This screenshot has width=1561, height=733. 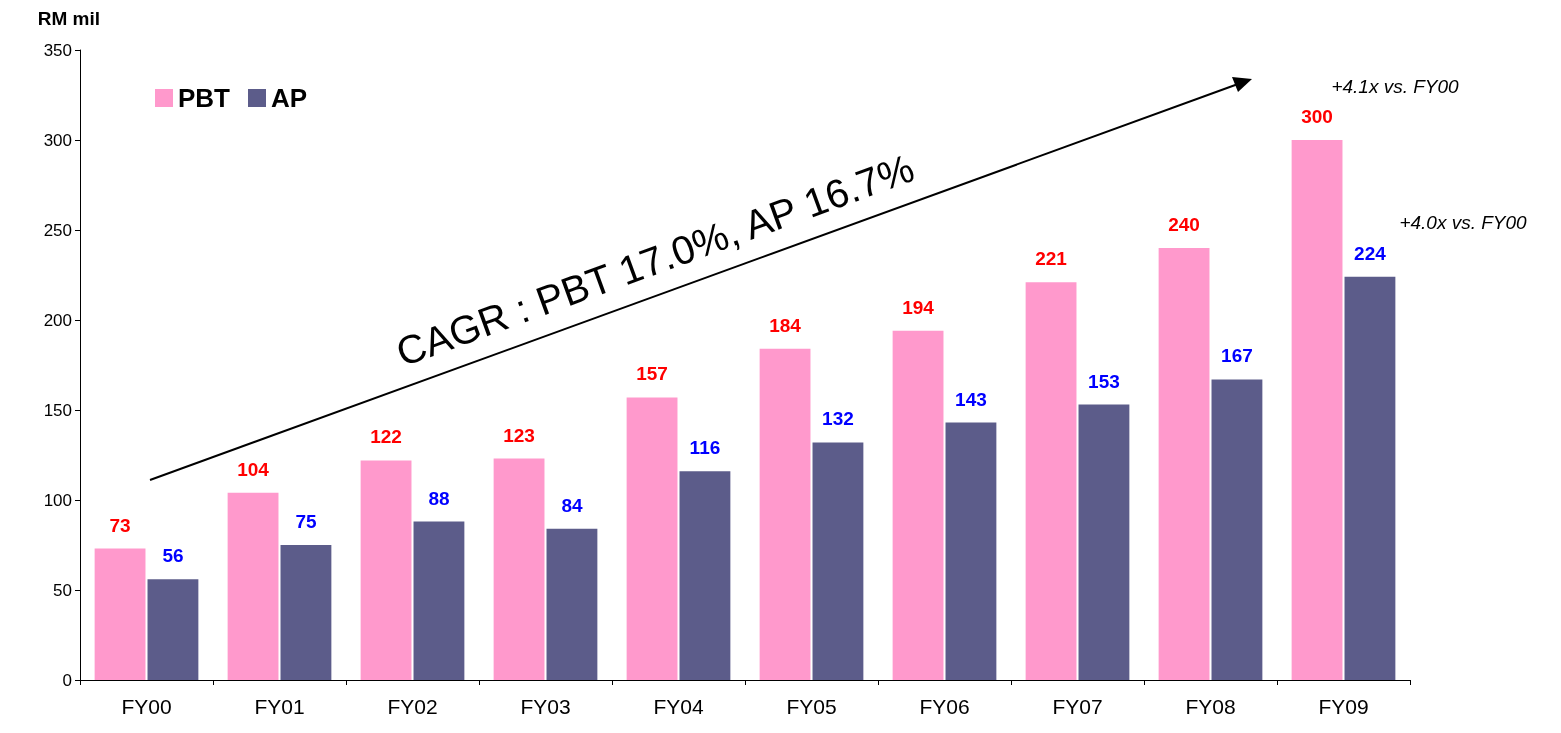 I want to click on y-tick-label: 350, so click(x=57, y=50).